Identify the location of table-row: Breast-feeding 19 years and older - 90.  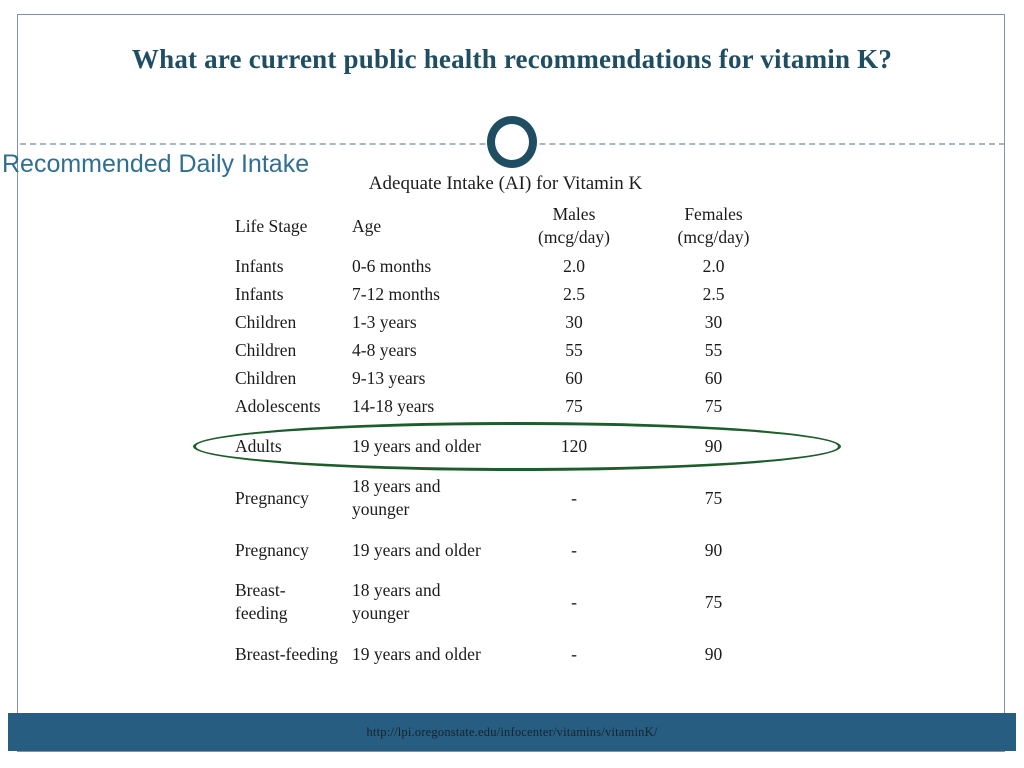
(503, 654).